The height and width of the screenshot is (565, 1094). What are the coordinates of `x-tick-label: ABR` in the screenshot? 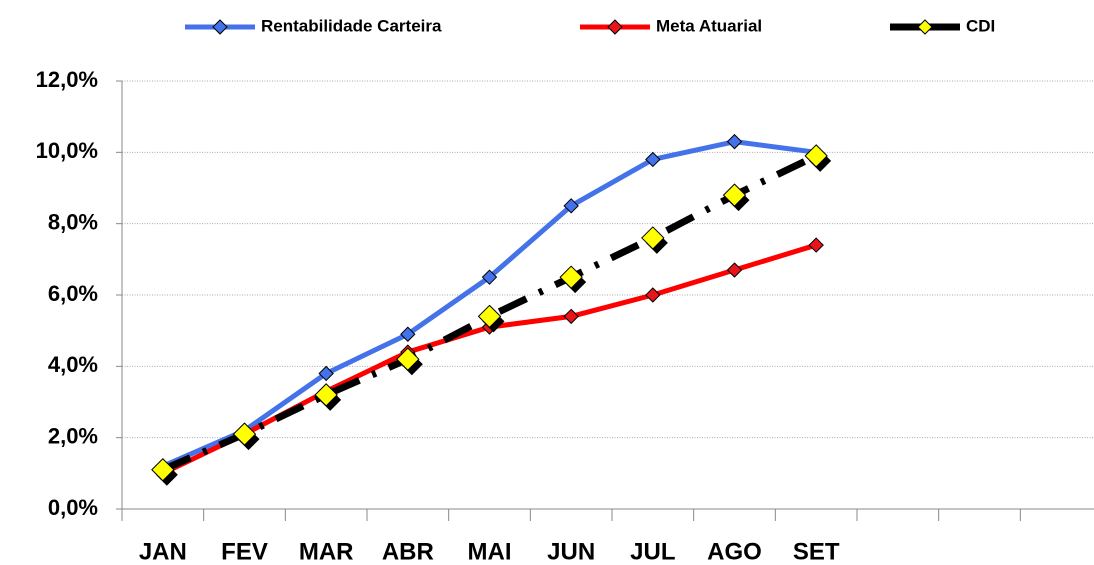 It's located at (408, 551).